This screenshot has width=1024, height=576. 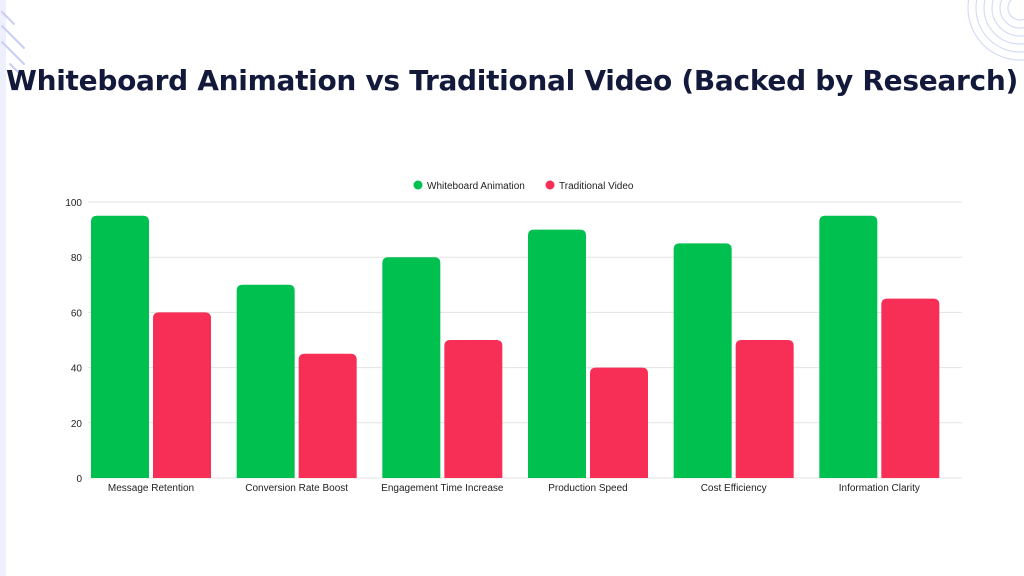 What do you see at coordinates (3, 288) in the screenshot?
I see `left-accent-strip` at bounding box center [3, 288].